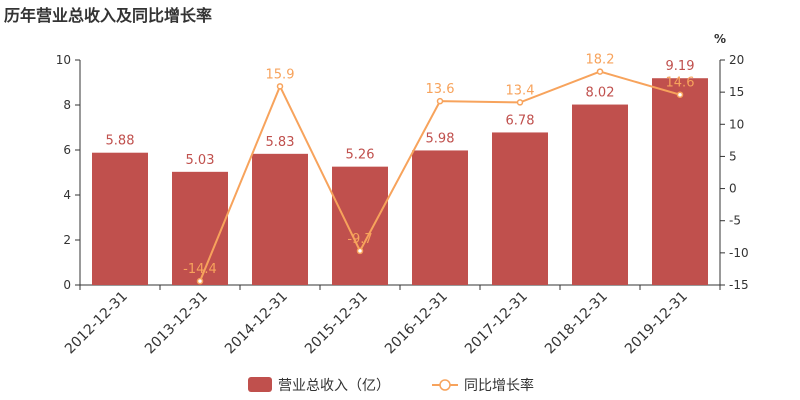  What do you see at coordinates (67, 195) in the screenshot?
I see `y-left-tick-label: 4` at bounding box center [67, 195].